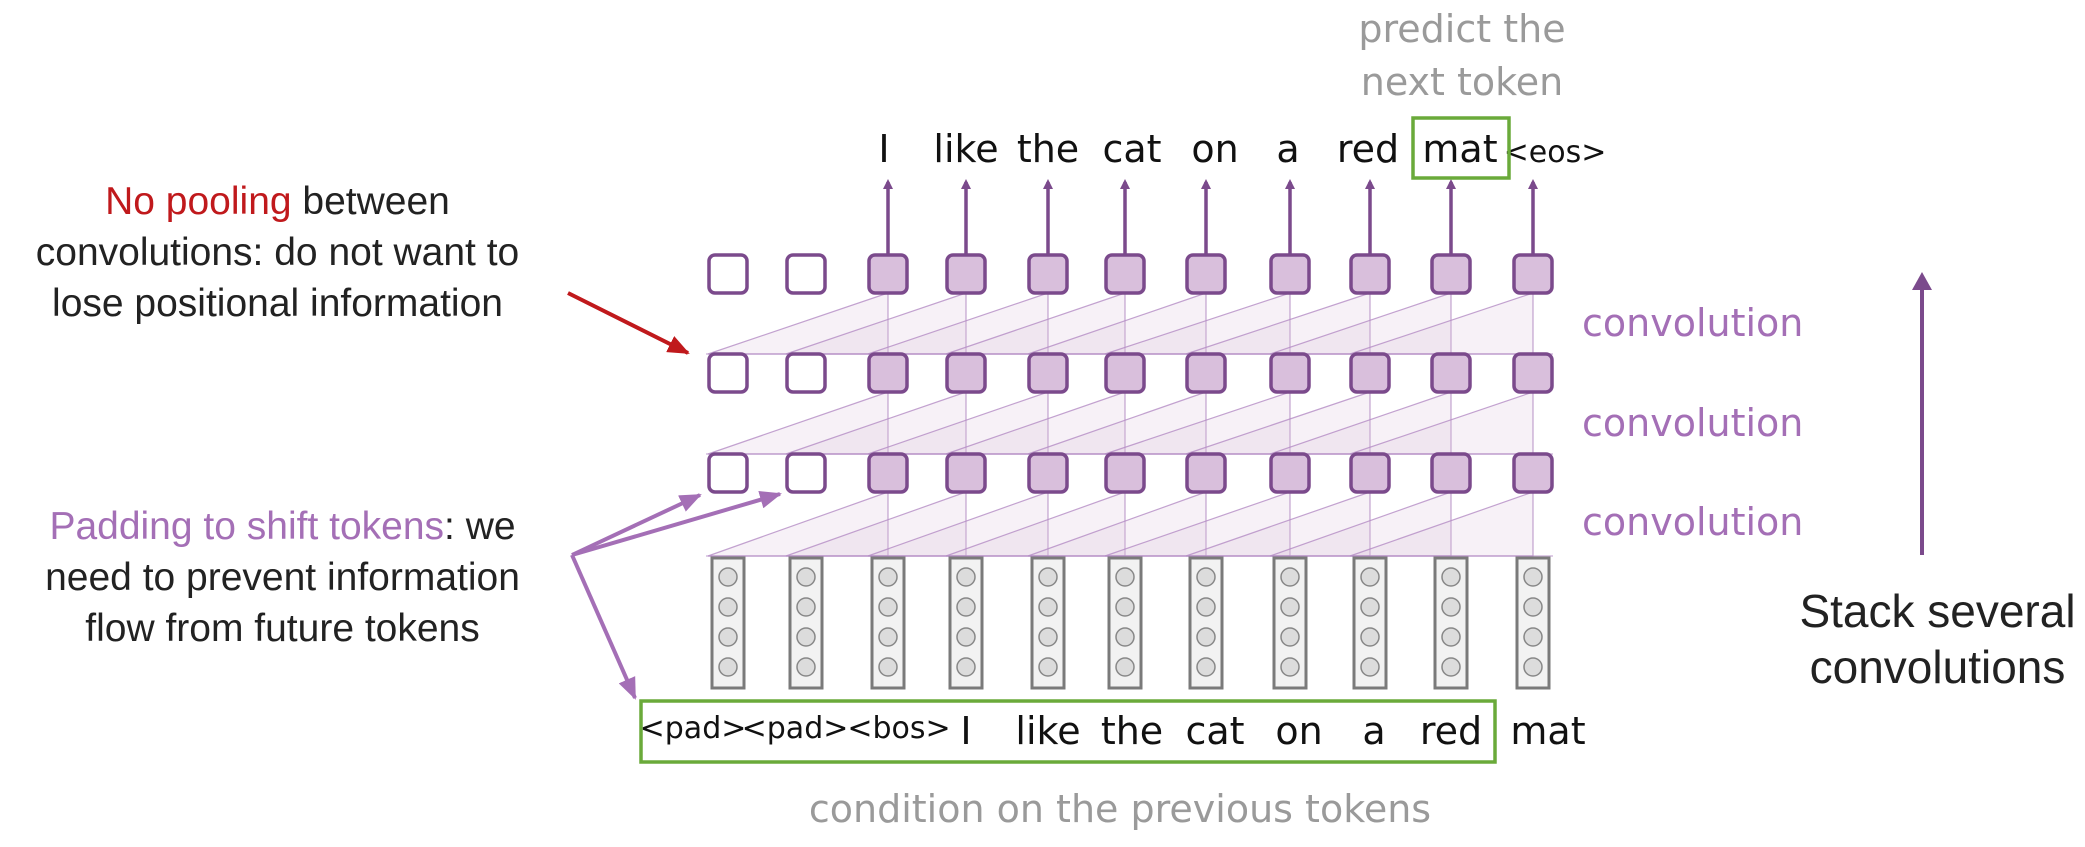 The width and height of the screenshot is (2085, 847). Describe the element at coordinates (1047, 731) in the screenshot. I see `input-token: like` at that location.